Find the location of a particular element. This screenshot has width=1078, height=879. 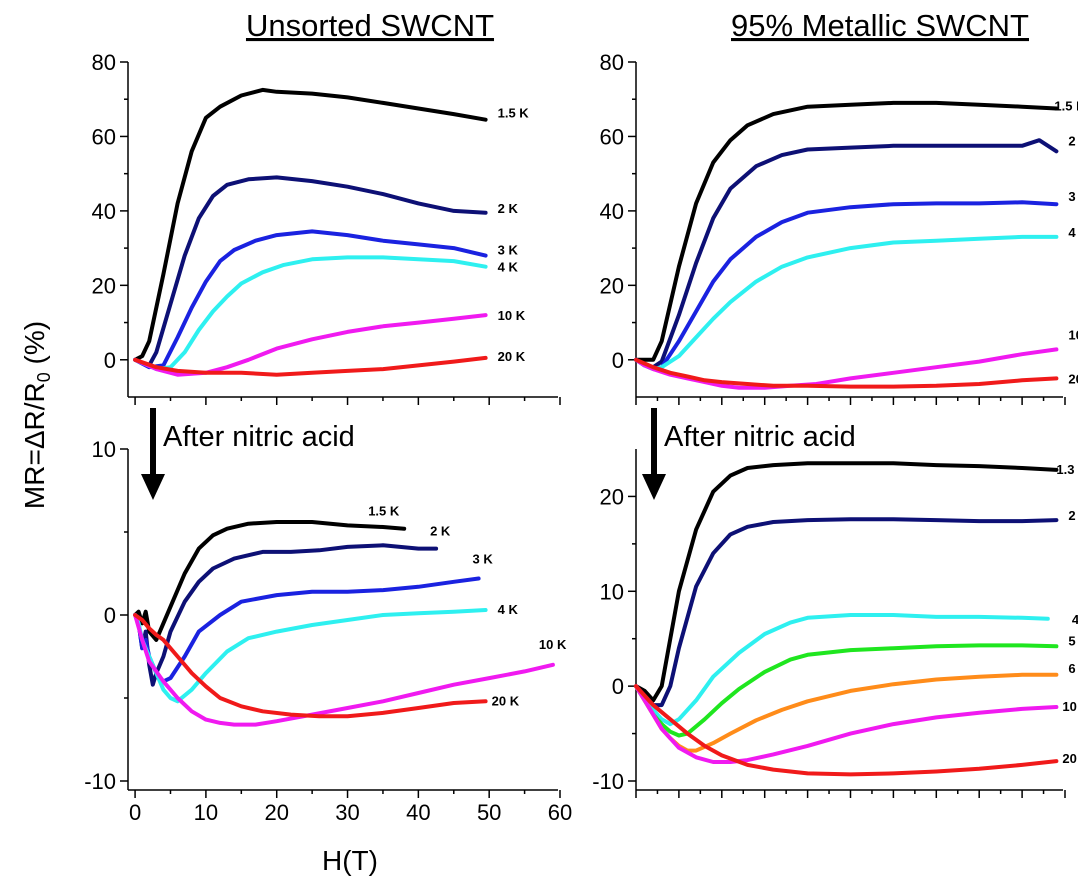

annotation-right: After nitric acid is located at coordinates (760, 437).